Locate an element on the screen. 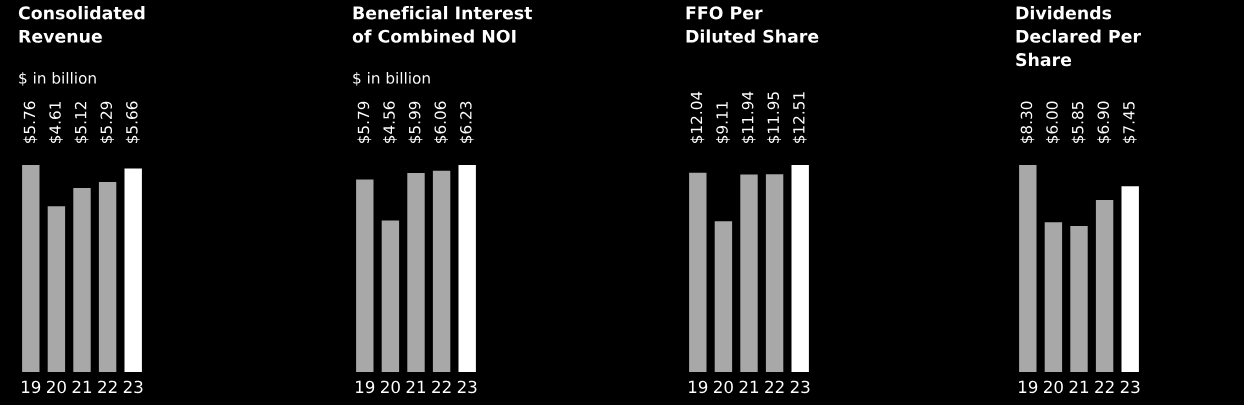 This screenshot has width=1244, height=405. data-label: $8.30 is located at coordinates (1027, 122).